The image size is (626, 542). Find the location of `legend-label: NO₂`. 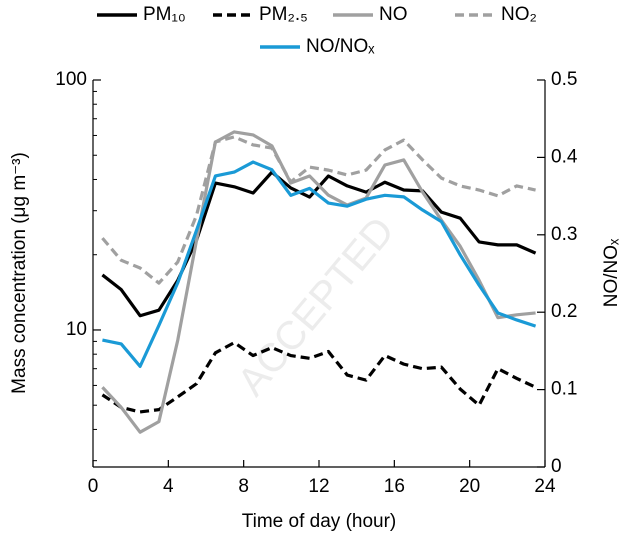

legend-label: NO₂ is located at coordinates (519, 14).